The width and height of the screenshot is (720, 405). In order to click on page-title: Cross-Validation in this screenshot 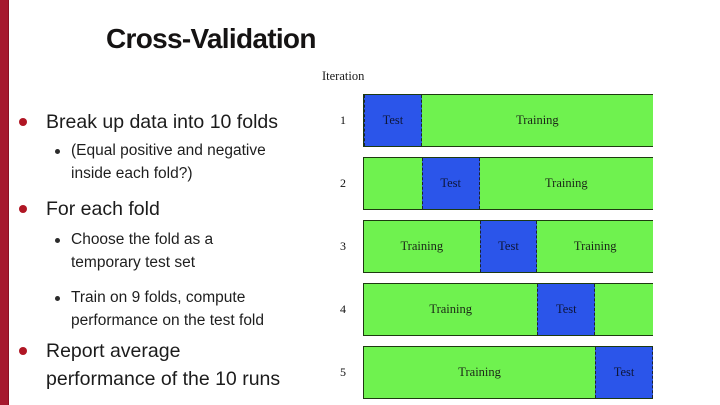, I will do `click(211, 38)`.